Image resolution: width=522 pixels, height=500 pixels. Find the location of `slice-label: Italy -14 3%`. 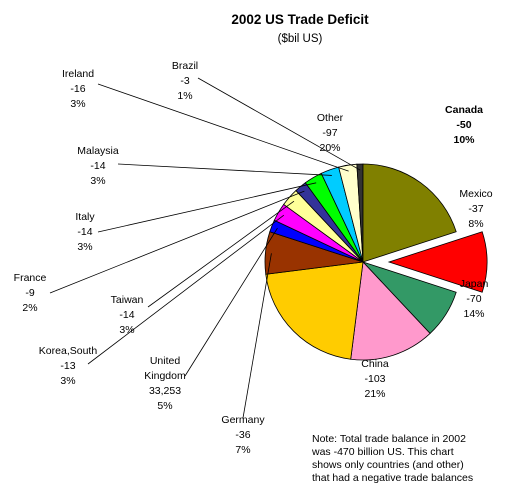

slice-label: Italy -14 3% is located at coordinates (85, 232).